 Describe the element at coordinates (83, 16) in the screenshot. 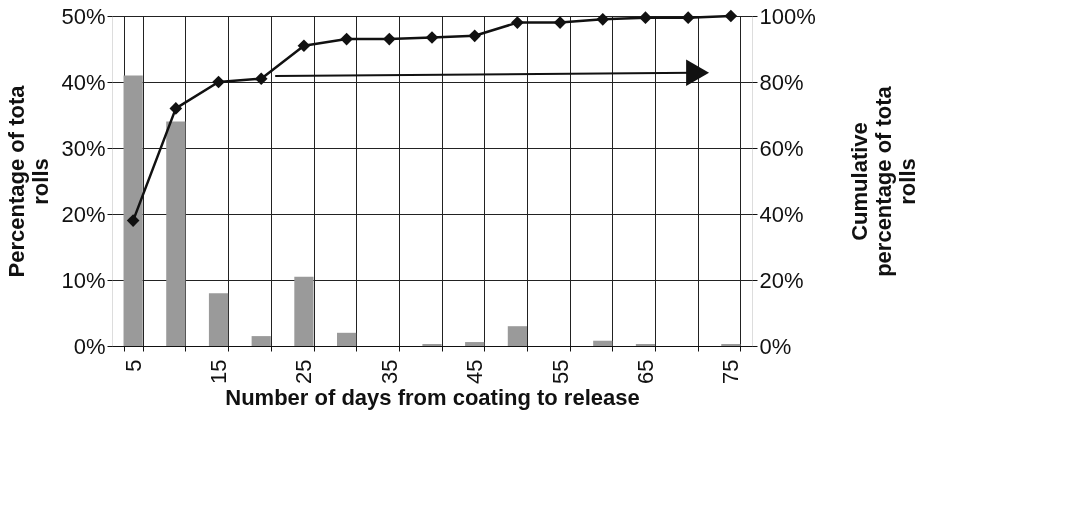

I see `y-tick-label: 50%` at that location.